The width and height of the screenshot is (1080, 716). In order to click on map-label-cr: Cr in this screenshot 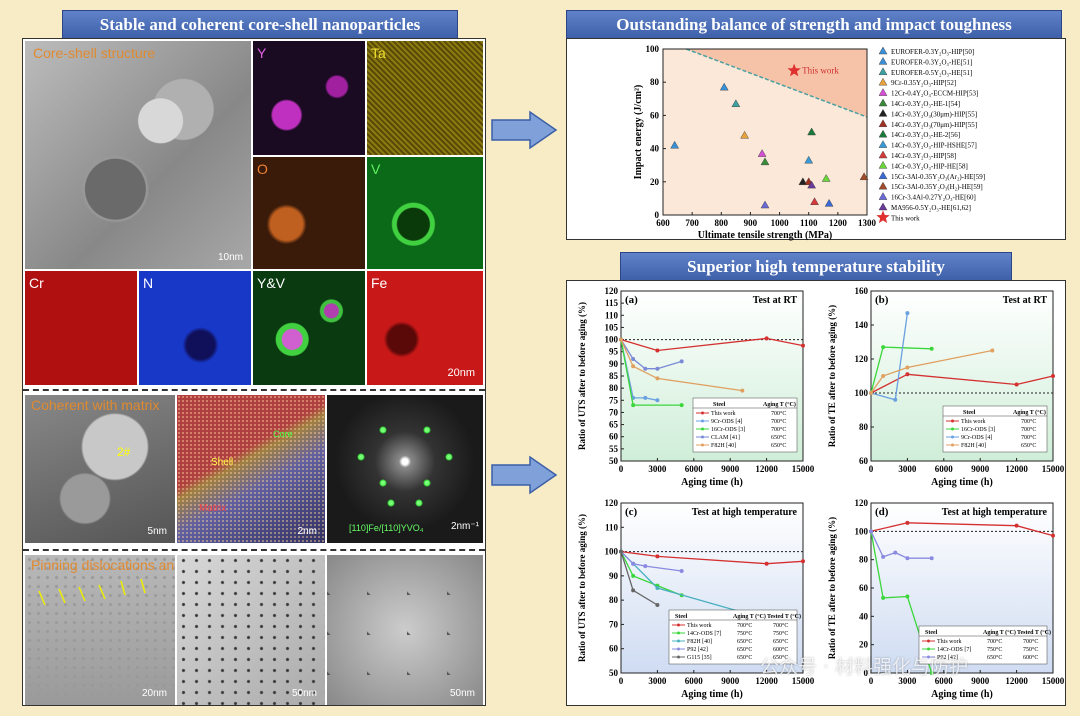, I will do `click(36, 283)`.